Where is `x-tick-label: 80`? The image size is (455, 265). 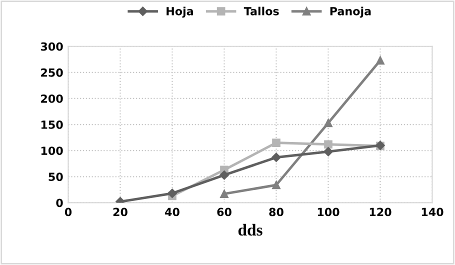
x-tick-label: 80 is located at coordinates (276, 212).